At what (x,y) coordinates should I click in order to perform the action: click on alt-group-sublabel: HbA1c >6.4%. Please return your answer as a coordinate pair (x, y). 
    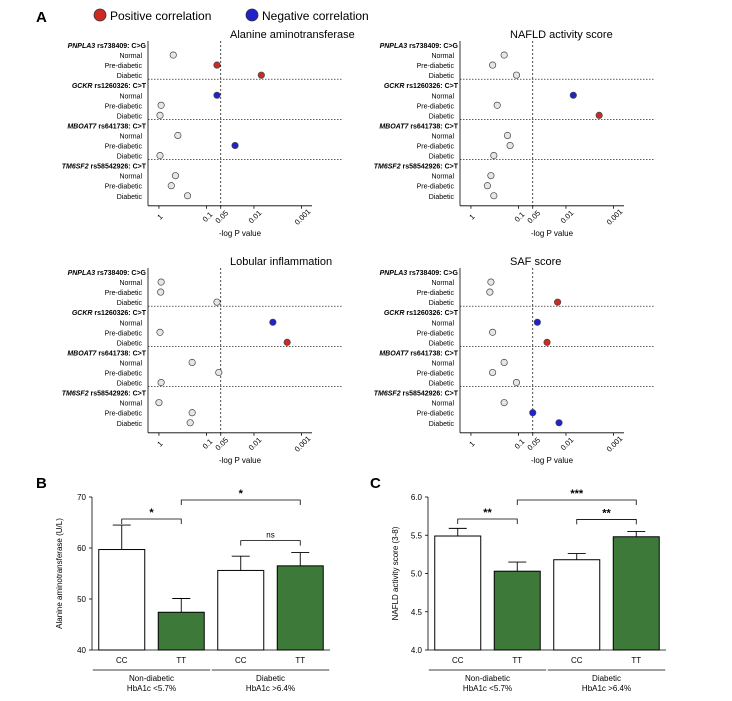
    Looking at the image, I should click on (270, 688).